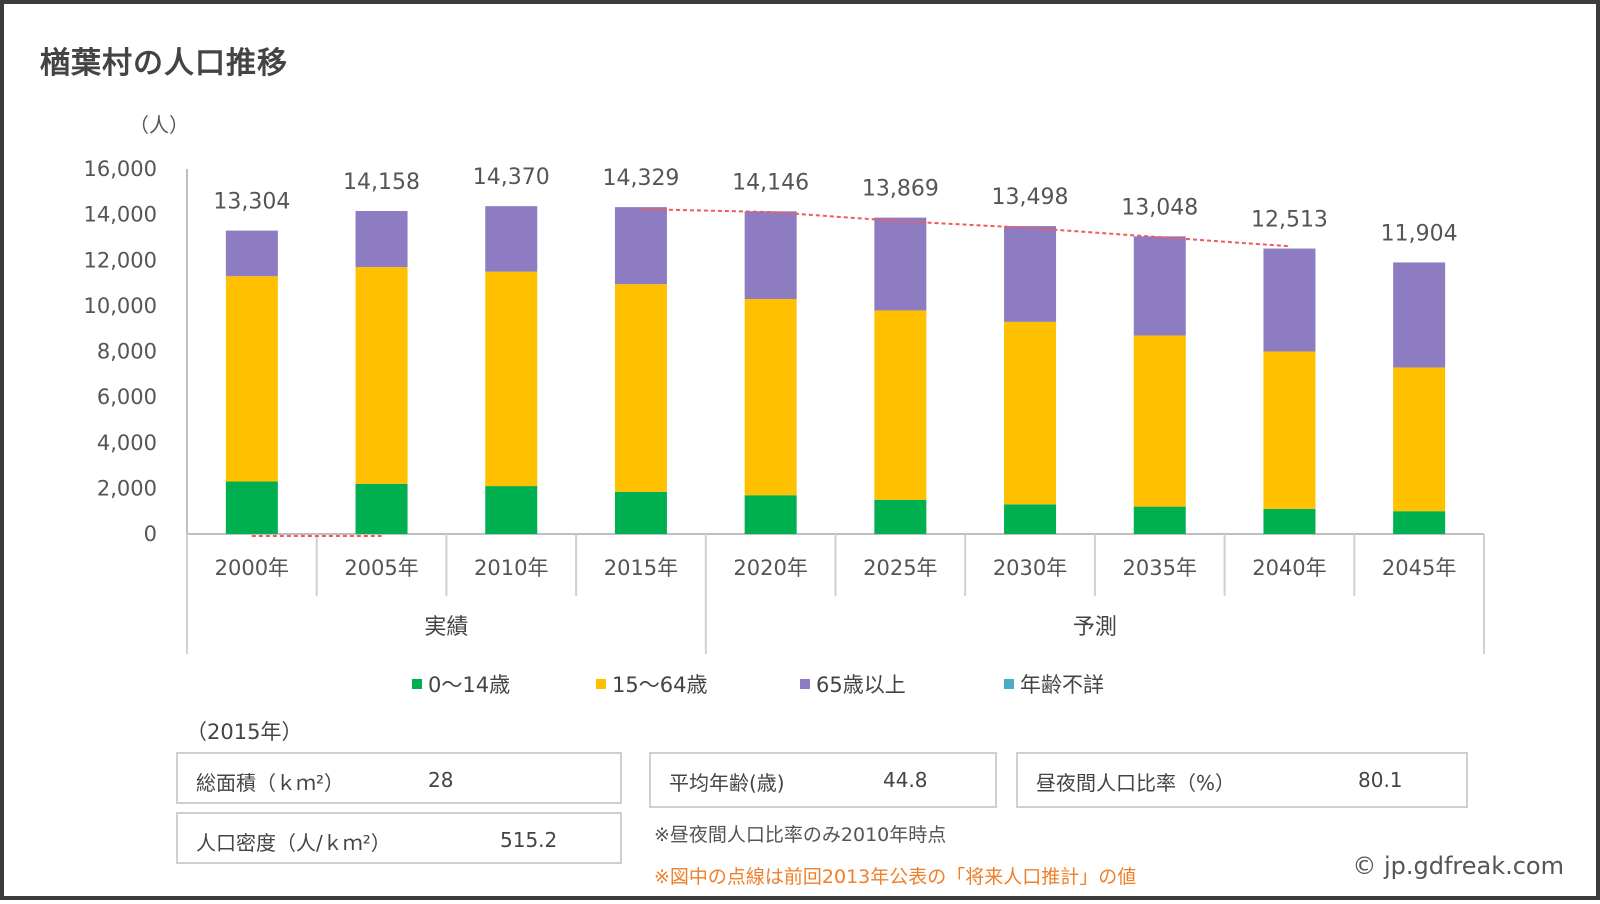 The image size is (1600, 904). I want to click on y-tick-label: 4,000, so click(127, 443).